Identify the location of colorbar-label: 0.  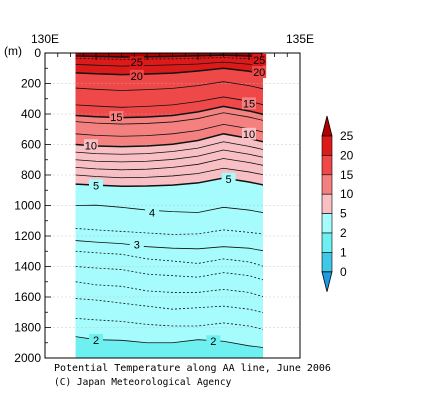
(343, 272).